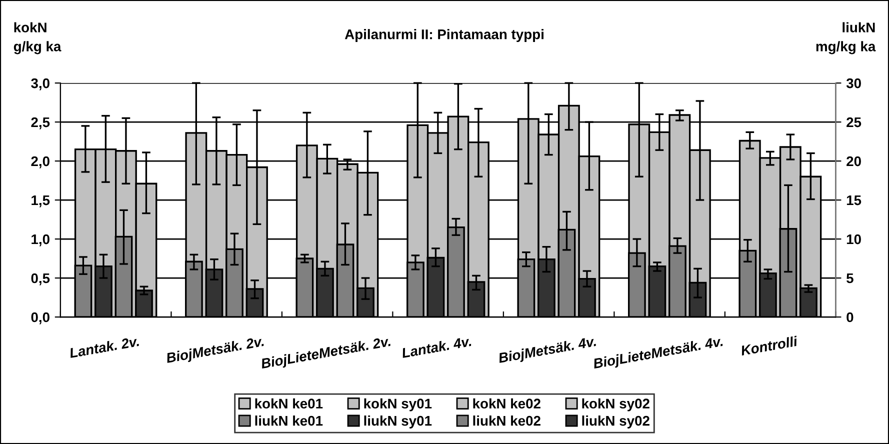 This screenshot has width=889, height=444. I want to click on x-tick-label: Kontrolli, so click(769, 346).